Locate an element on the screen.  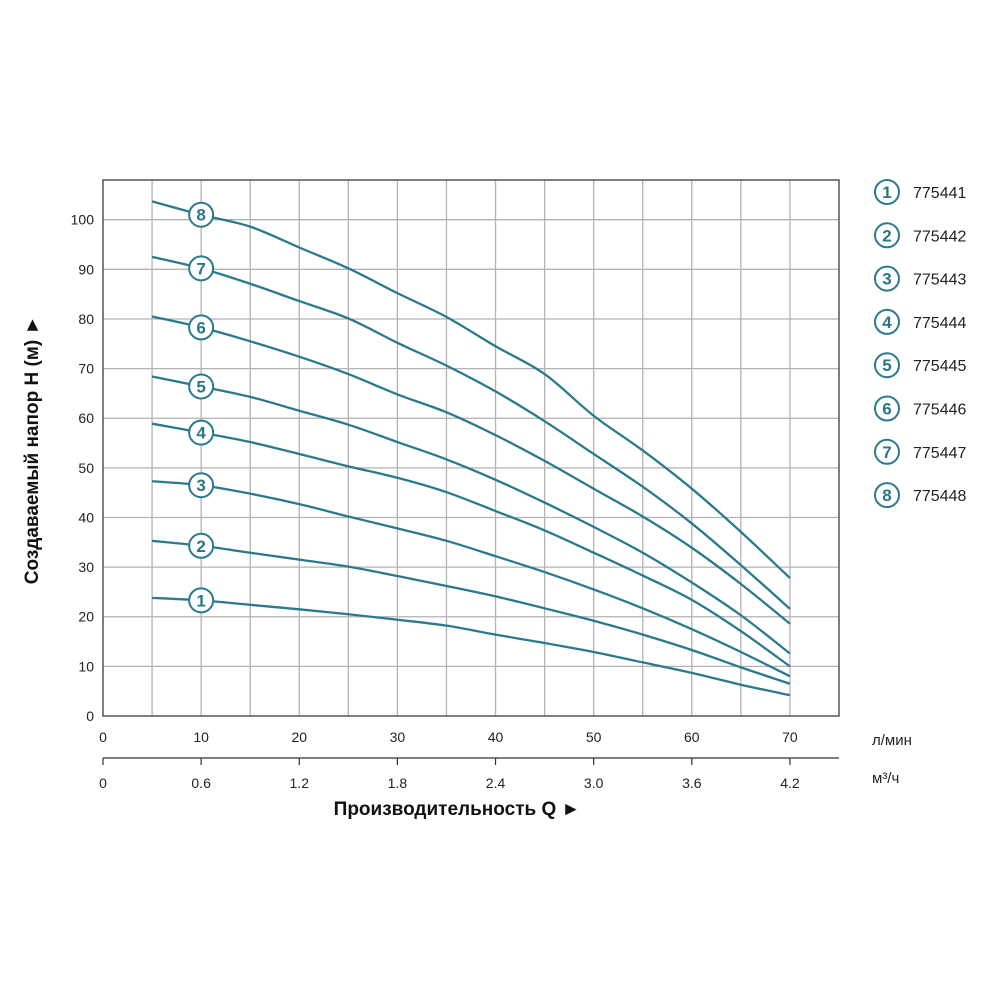
series-marker-label: 5 is located at coordinates (200, 386).